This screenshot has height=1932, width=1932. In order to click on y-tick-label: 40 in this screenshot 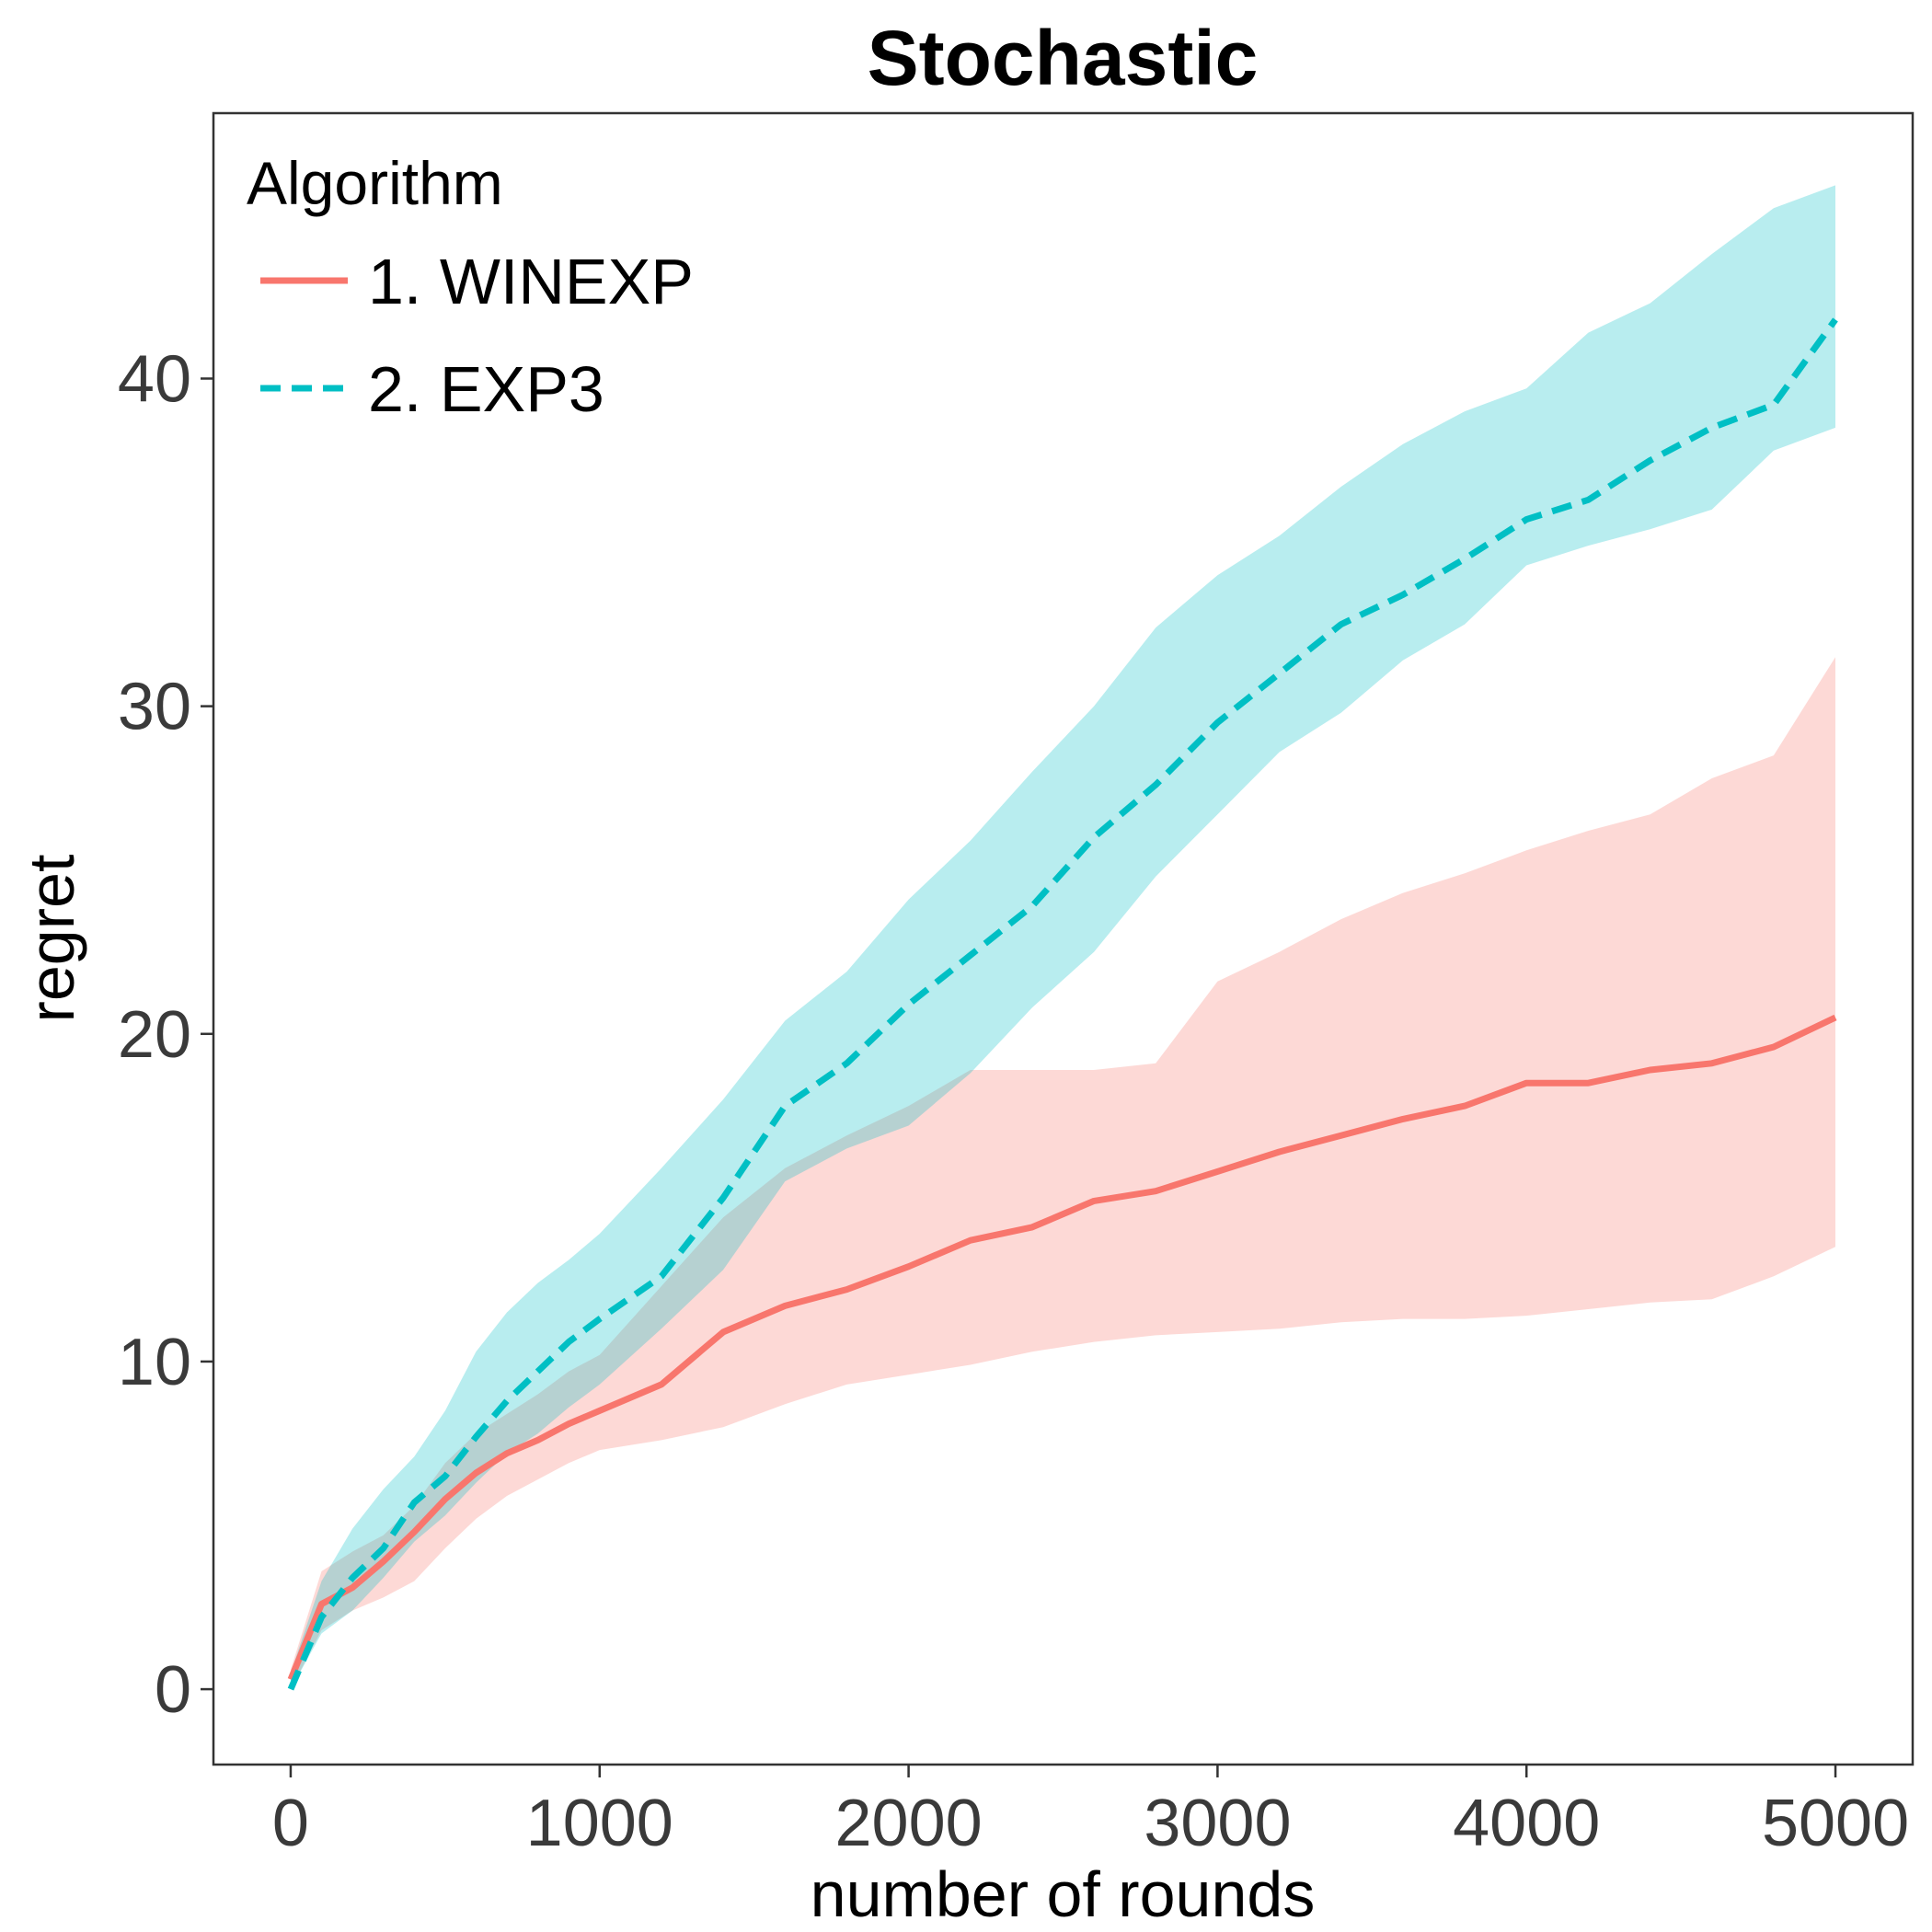, I will do `click(154, 379)`.